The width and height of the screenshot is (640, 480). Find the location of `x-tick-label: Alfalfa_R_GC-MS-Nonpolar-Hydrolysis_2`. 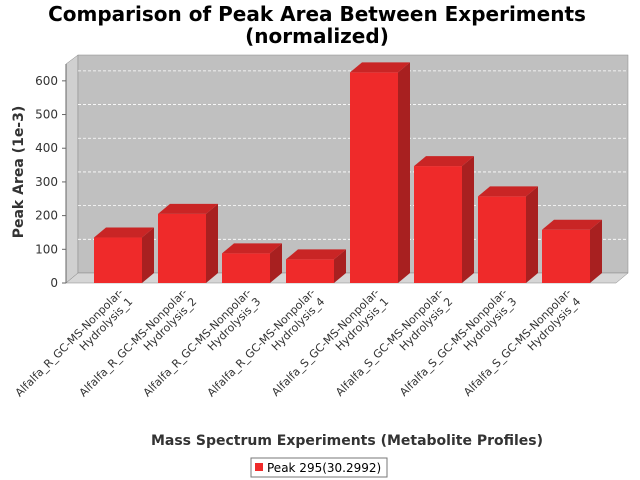

x-tick-label: Alfalfa_R_GC-MS-Nonpolar-Hydrolysis_2 is located at coordinates (138, 342).